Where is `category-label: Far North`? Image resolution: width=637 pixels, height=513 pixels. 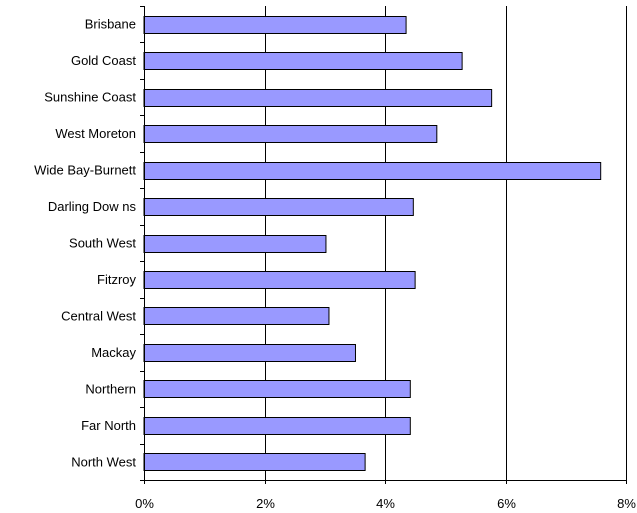 category-label: Far North is located at coordinates (108, 425).